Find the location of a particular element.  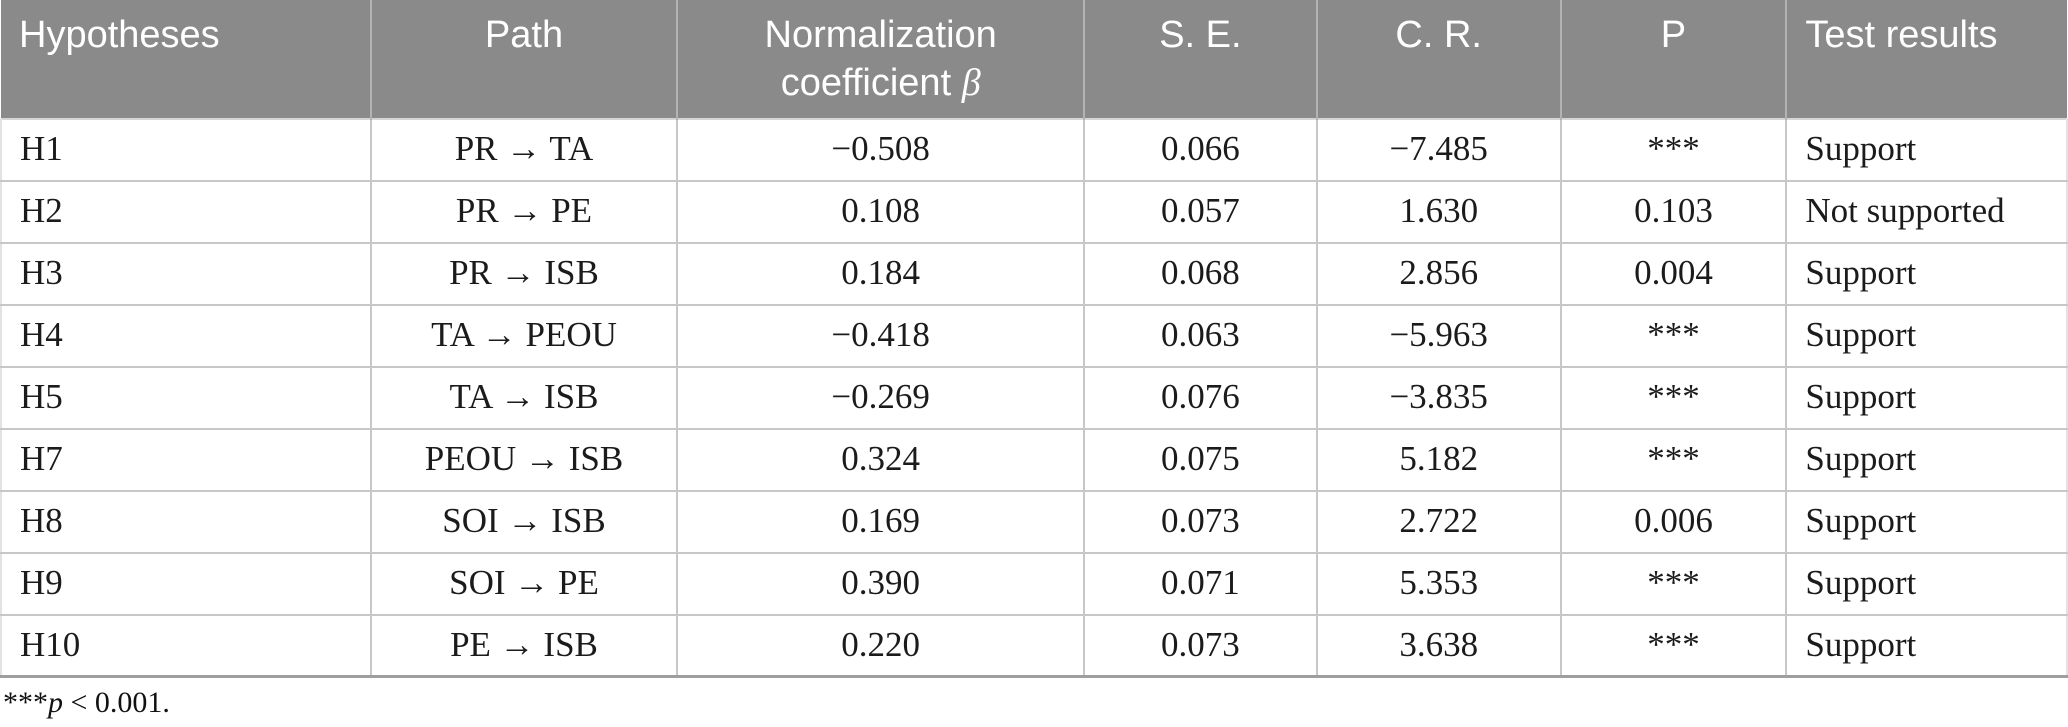

table-row-h8: H8 SOI → ISB 0.169 0.073 2.722 0.006 Support is located at coordinates (1034, 521).